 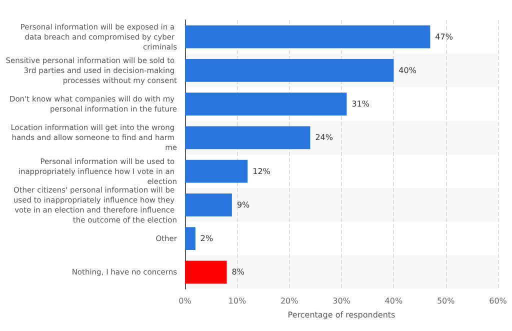 What do you see at coordinates (289, 301) in the screenshot?
I see `x-tick-label: 20%` at bounding box center [289, 301].